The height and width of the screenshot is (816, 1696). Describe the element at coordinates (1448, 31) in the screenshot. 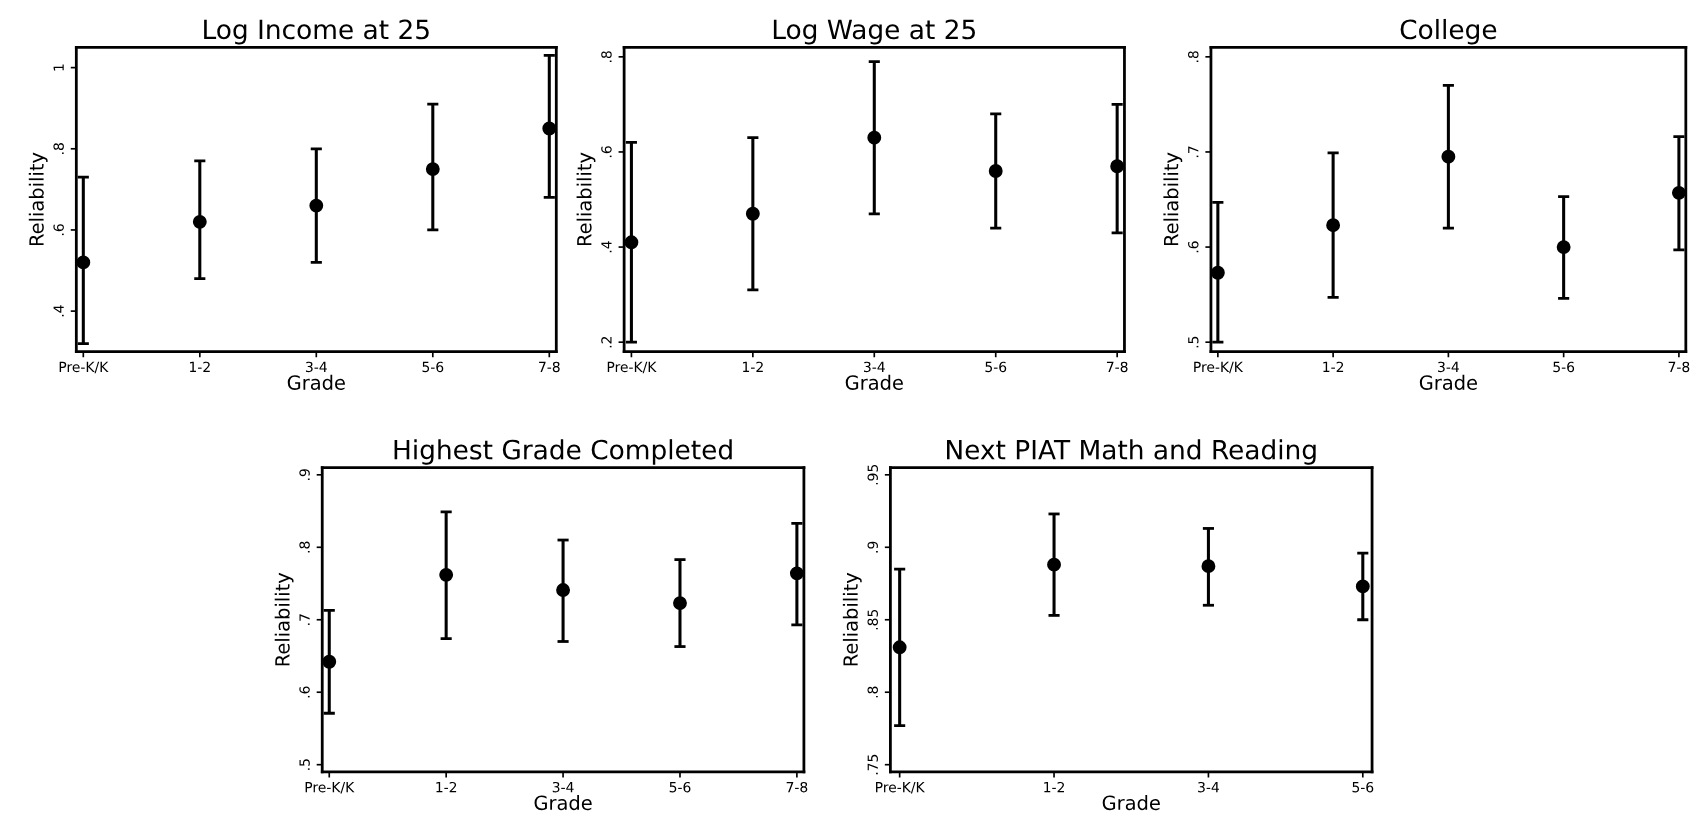

I see `chart-title: College` at that location.